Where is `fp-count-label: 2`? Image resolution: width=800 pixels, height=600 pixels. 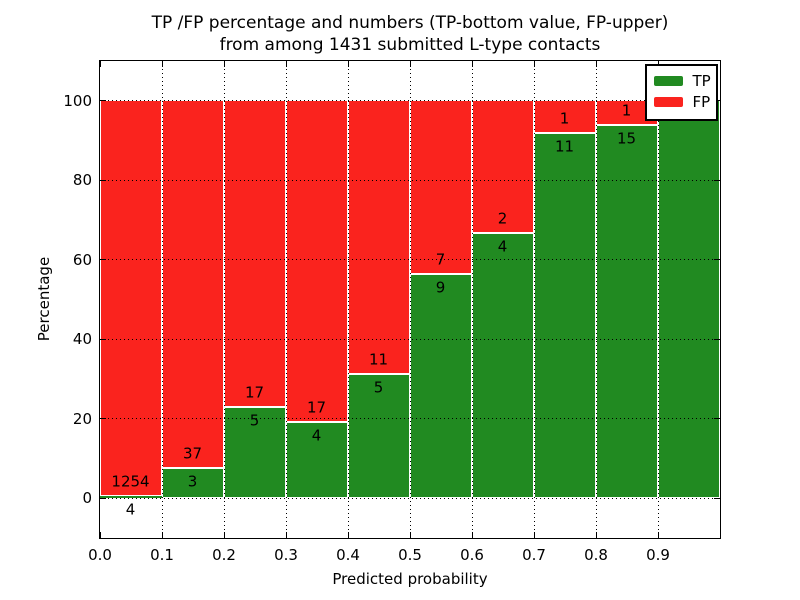 fp-count-label: 2 is located at coordinates (502, 218).